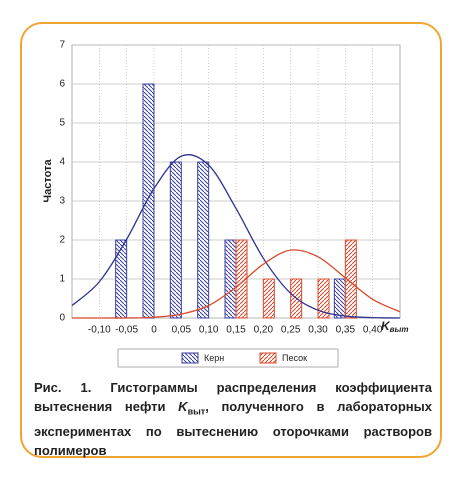 This screenshot has height=480, width=472. I want to click on y-tick-label: 4, so click(62, 162).